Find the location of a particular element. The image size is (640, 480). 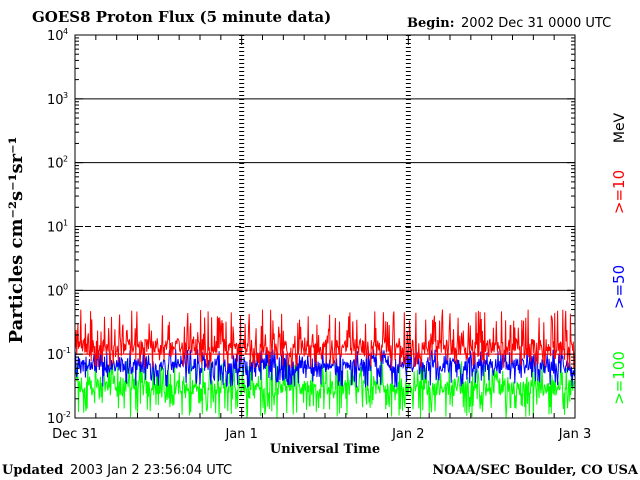

y-tick-label: 10 4 is located at coordinates (57, 35).